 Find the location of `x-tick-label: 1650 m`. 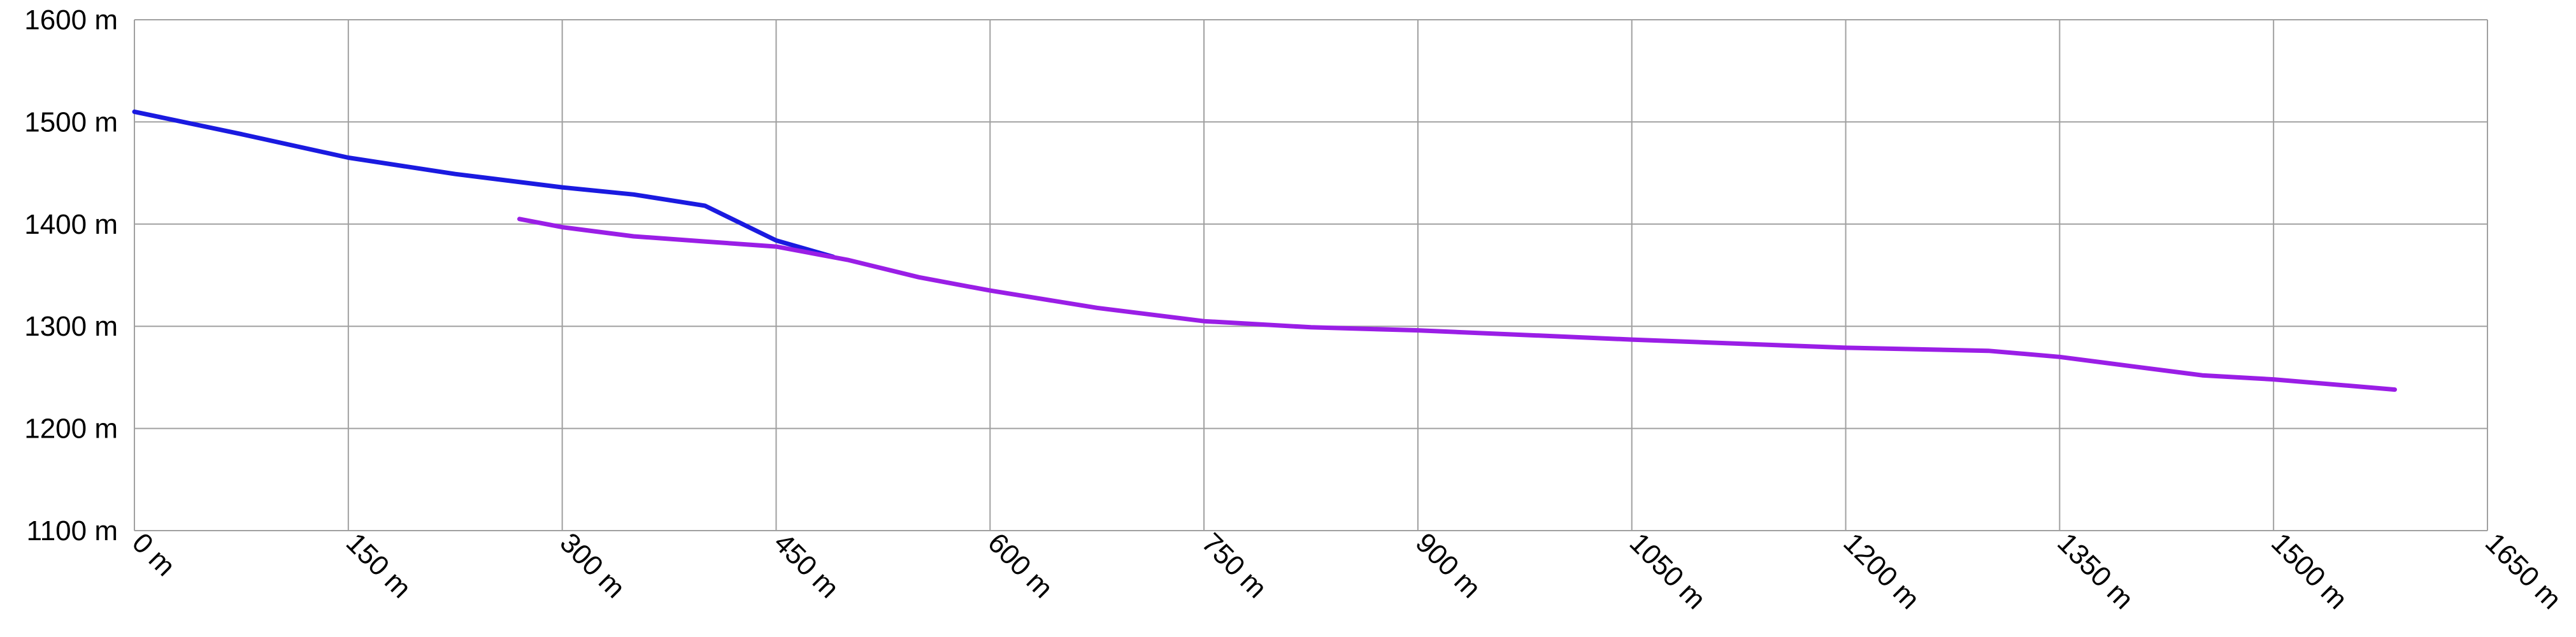

x-tick-label: 1650 m is located at coordinates (2523, 571).